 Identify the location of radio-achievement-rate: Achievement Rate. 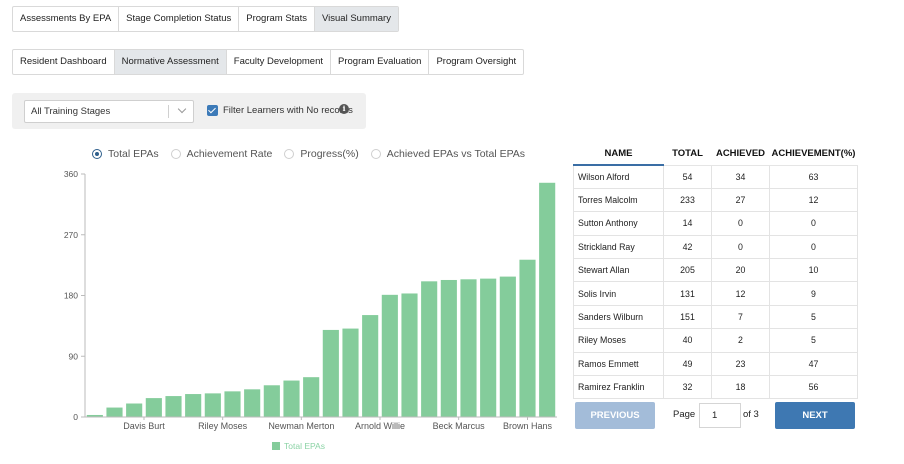
(221, 154).